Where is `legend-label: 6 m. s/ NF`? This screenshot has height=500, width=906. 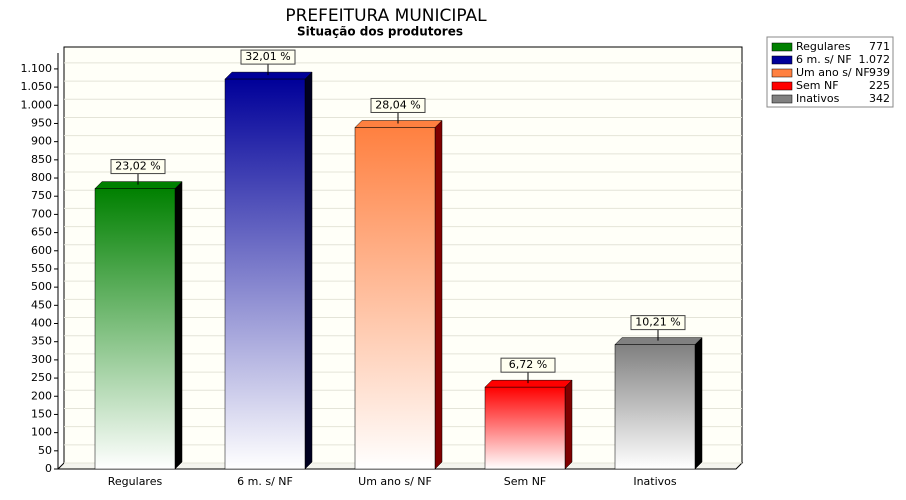
legend-label: 6 m. s/ NF is located at coordinates (824, 59).